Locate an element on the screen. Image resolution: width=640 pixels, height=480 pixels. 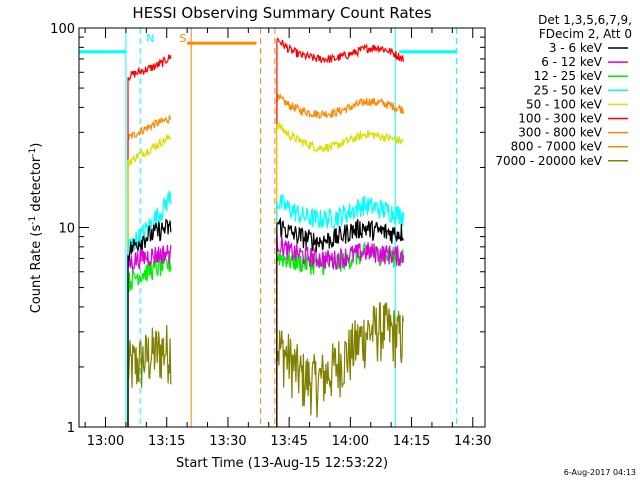
series-line-3-6-kev-seg1 is located at coordinates (149, 322).